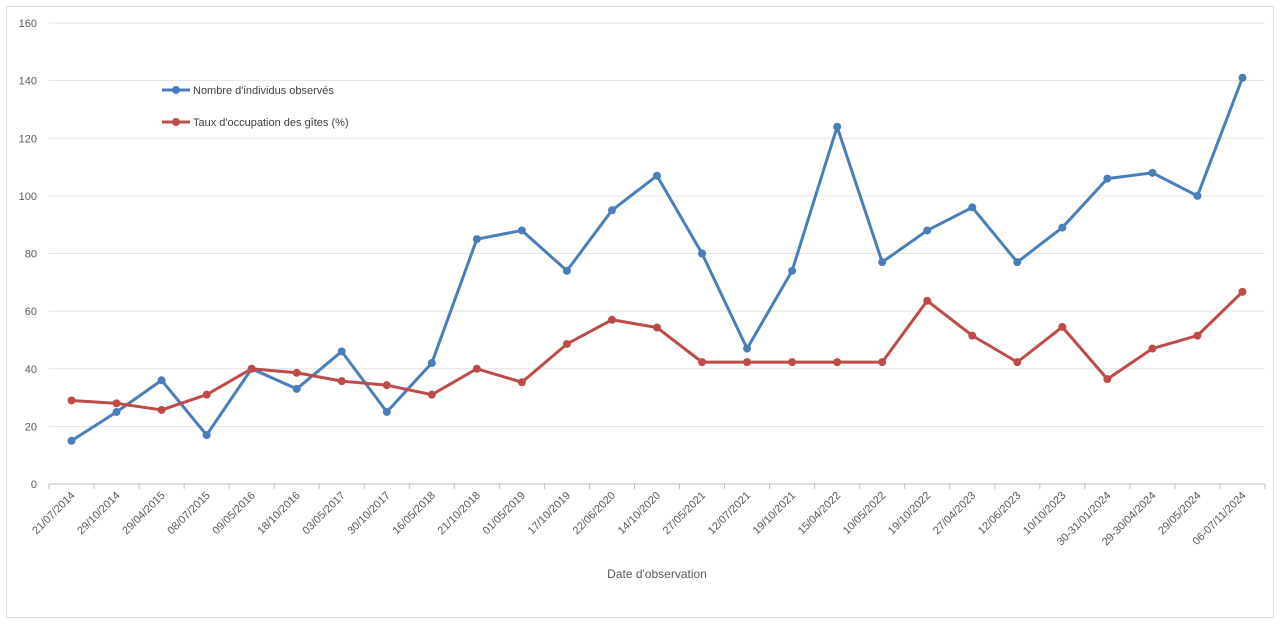 The image size is (1282, 626). I want to click on y-tick-label: 160, so click(28, 24).